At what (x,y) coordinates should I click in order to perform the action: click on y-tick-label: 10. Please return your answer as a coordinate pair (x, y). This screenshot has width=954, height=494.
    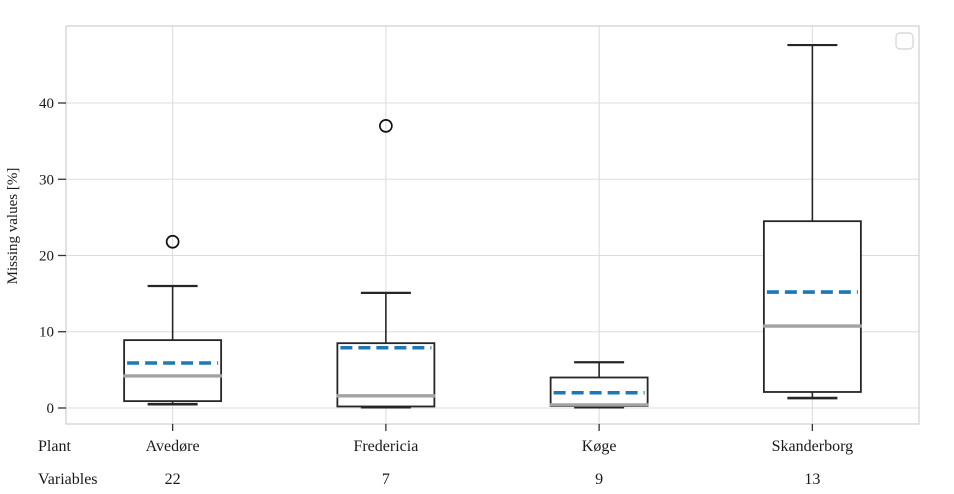
    Looking at the image, I should click on (46, 333).